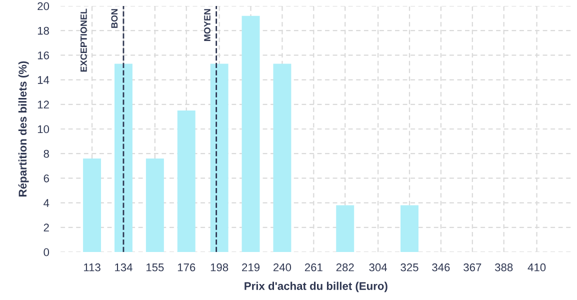 The height and width of the screenshot is (300, 577). Describe the element at coordinates (187, 267) in the screenshot. I see `x-tick-label: 176` at that location.